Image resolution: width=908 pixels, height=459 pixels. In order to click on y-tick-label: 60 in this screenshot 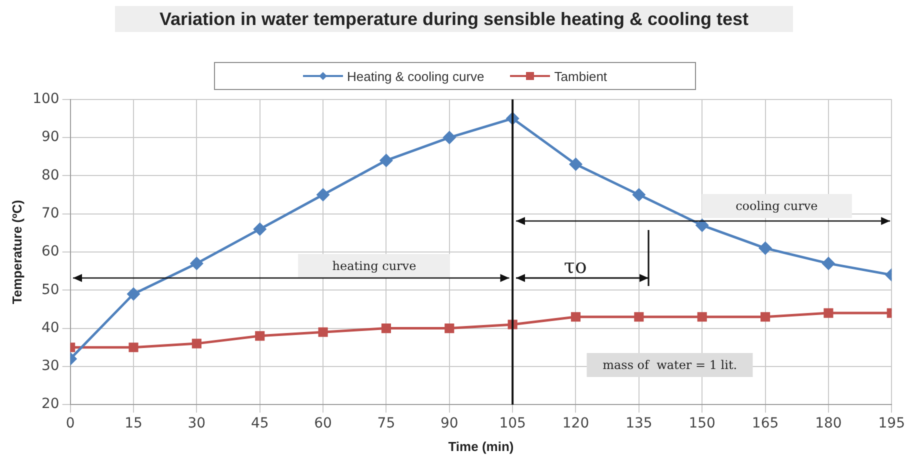, I will do `click(50, 252)`.